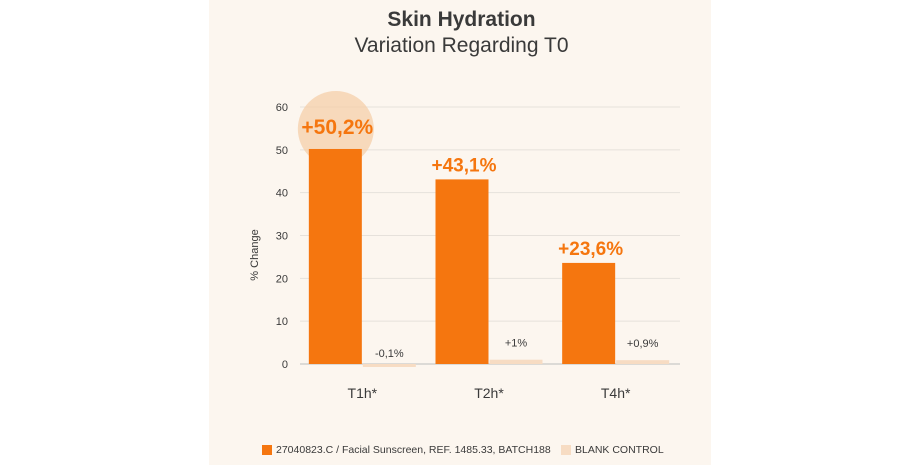 Image resolution: width=923 pixels, height=465 pixels. Describe the element at coordinates (566, 450) in the screenshot. I see `legend-swatch-control` at that location.